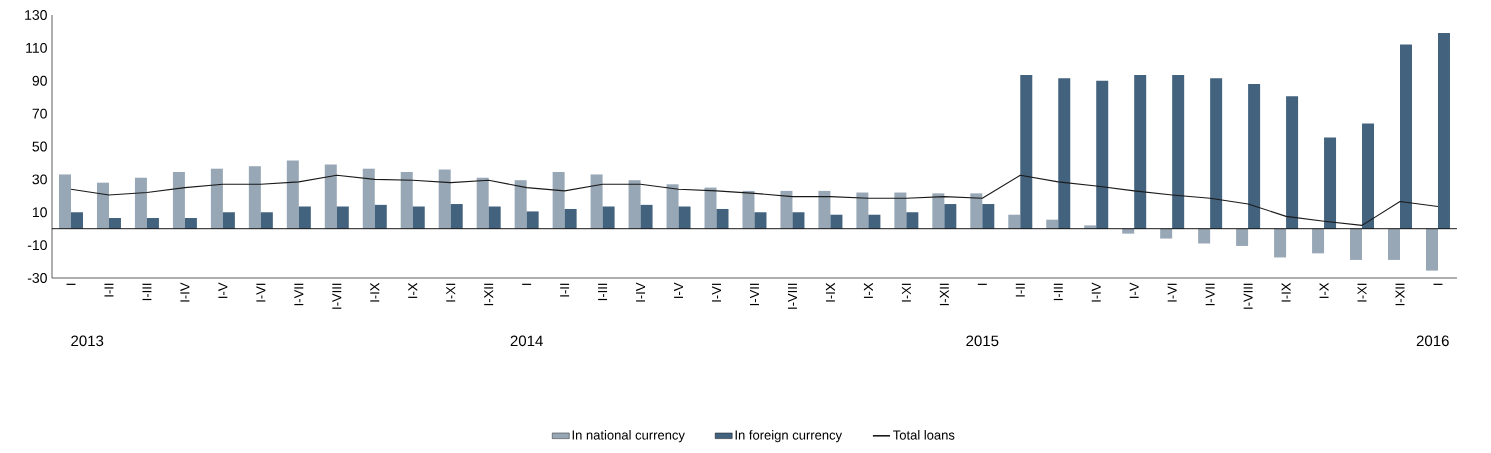 The width and height of the screenshot is (1491, 453). What do you see at coordinates (1432, 341) in the screenshot?
I see `text: 2016` at bounding box center [1432, 341].